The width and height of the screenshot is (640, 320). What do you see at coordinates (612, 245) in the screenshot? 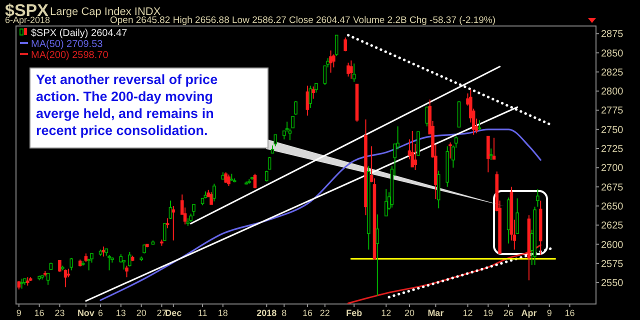
I see `y-tick-label: 2600` at bounding box center [612, 245].